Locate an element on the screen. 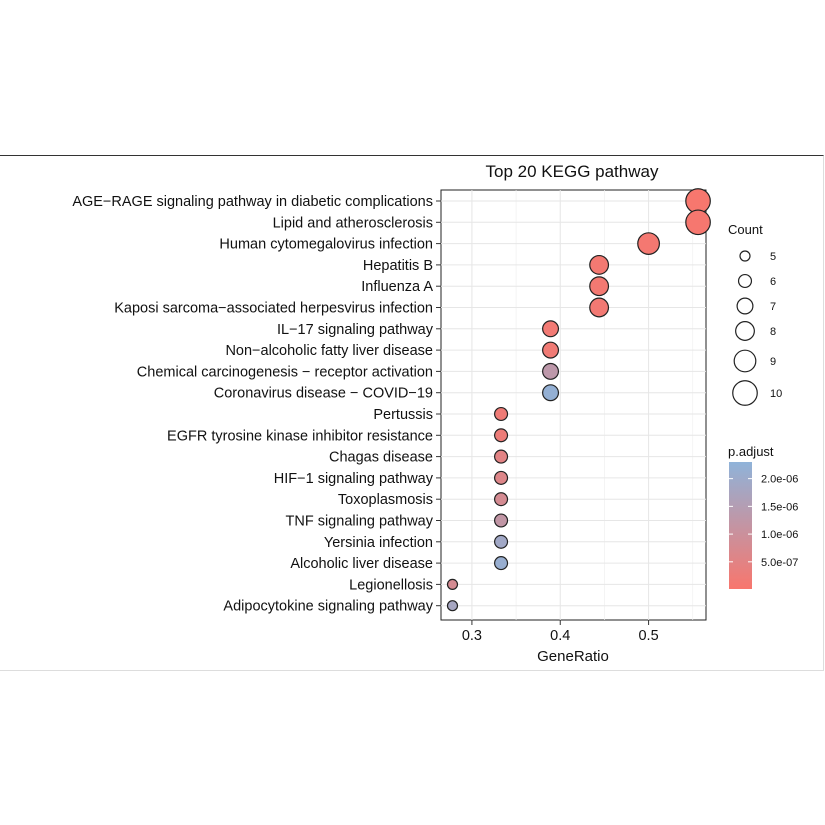  y-tick-label: Hepatitis B is located at coordinates (398, 266).